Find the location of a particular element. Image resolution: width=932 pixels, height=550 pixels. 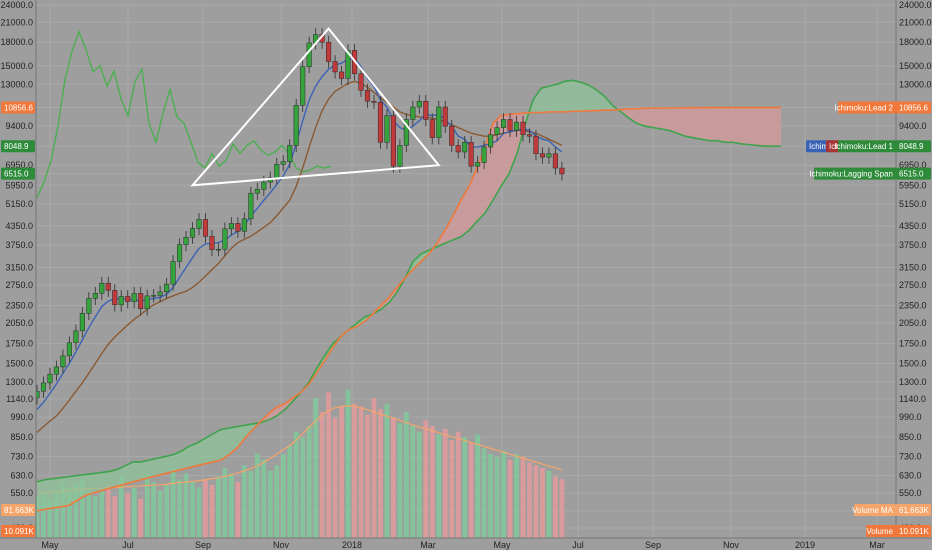

y-tick-label: 2750.0 is located at coordinates (19, 285).